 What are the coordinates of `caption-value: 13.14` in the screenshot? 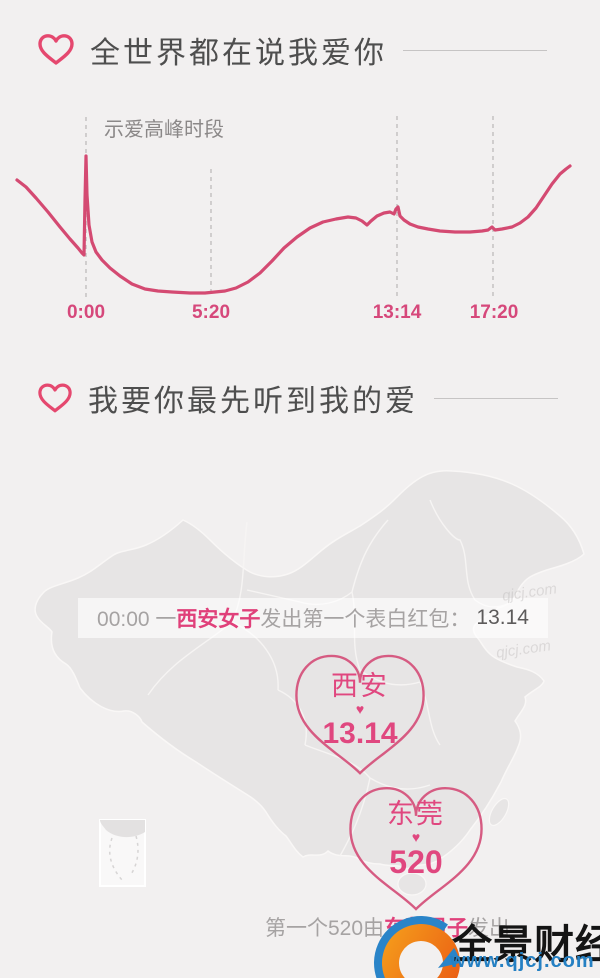 It's located at (502, 617).